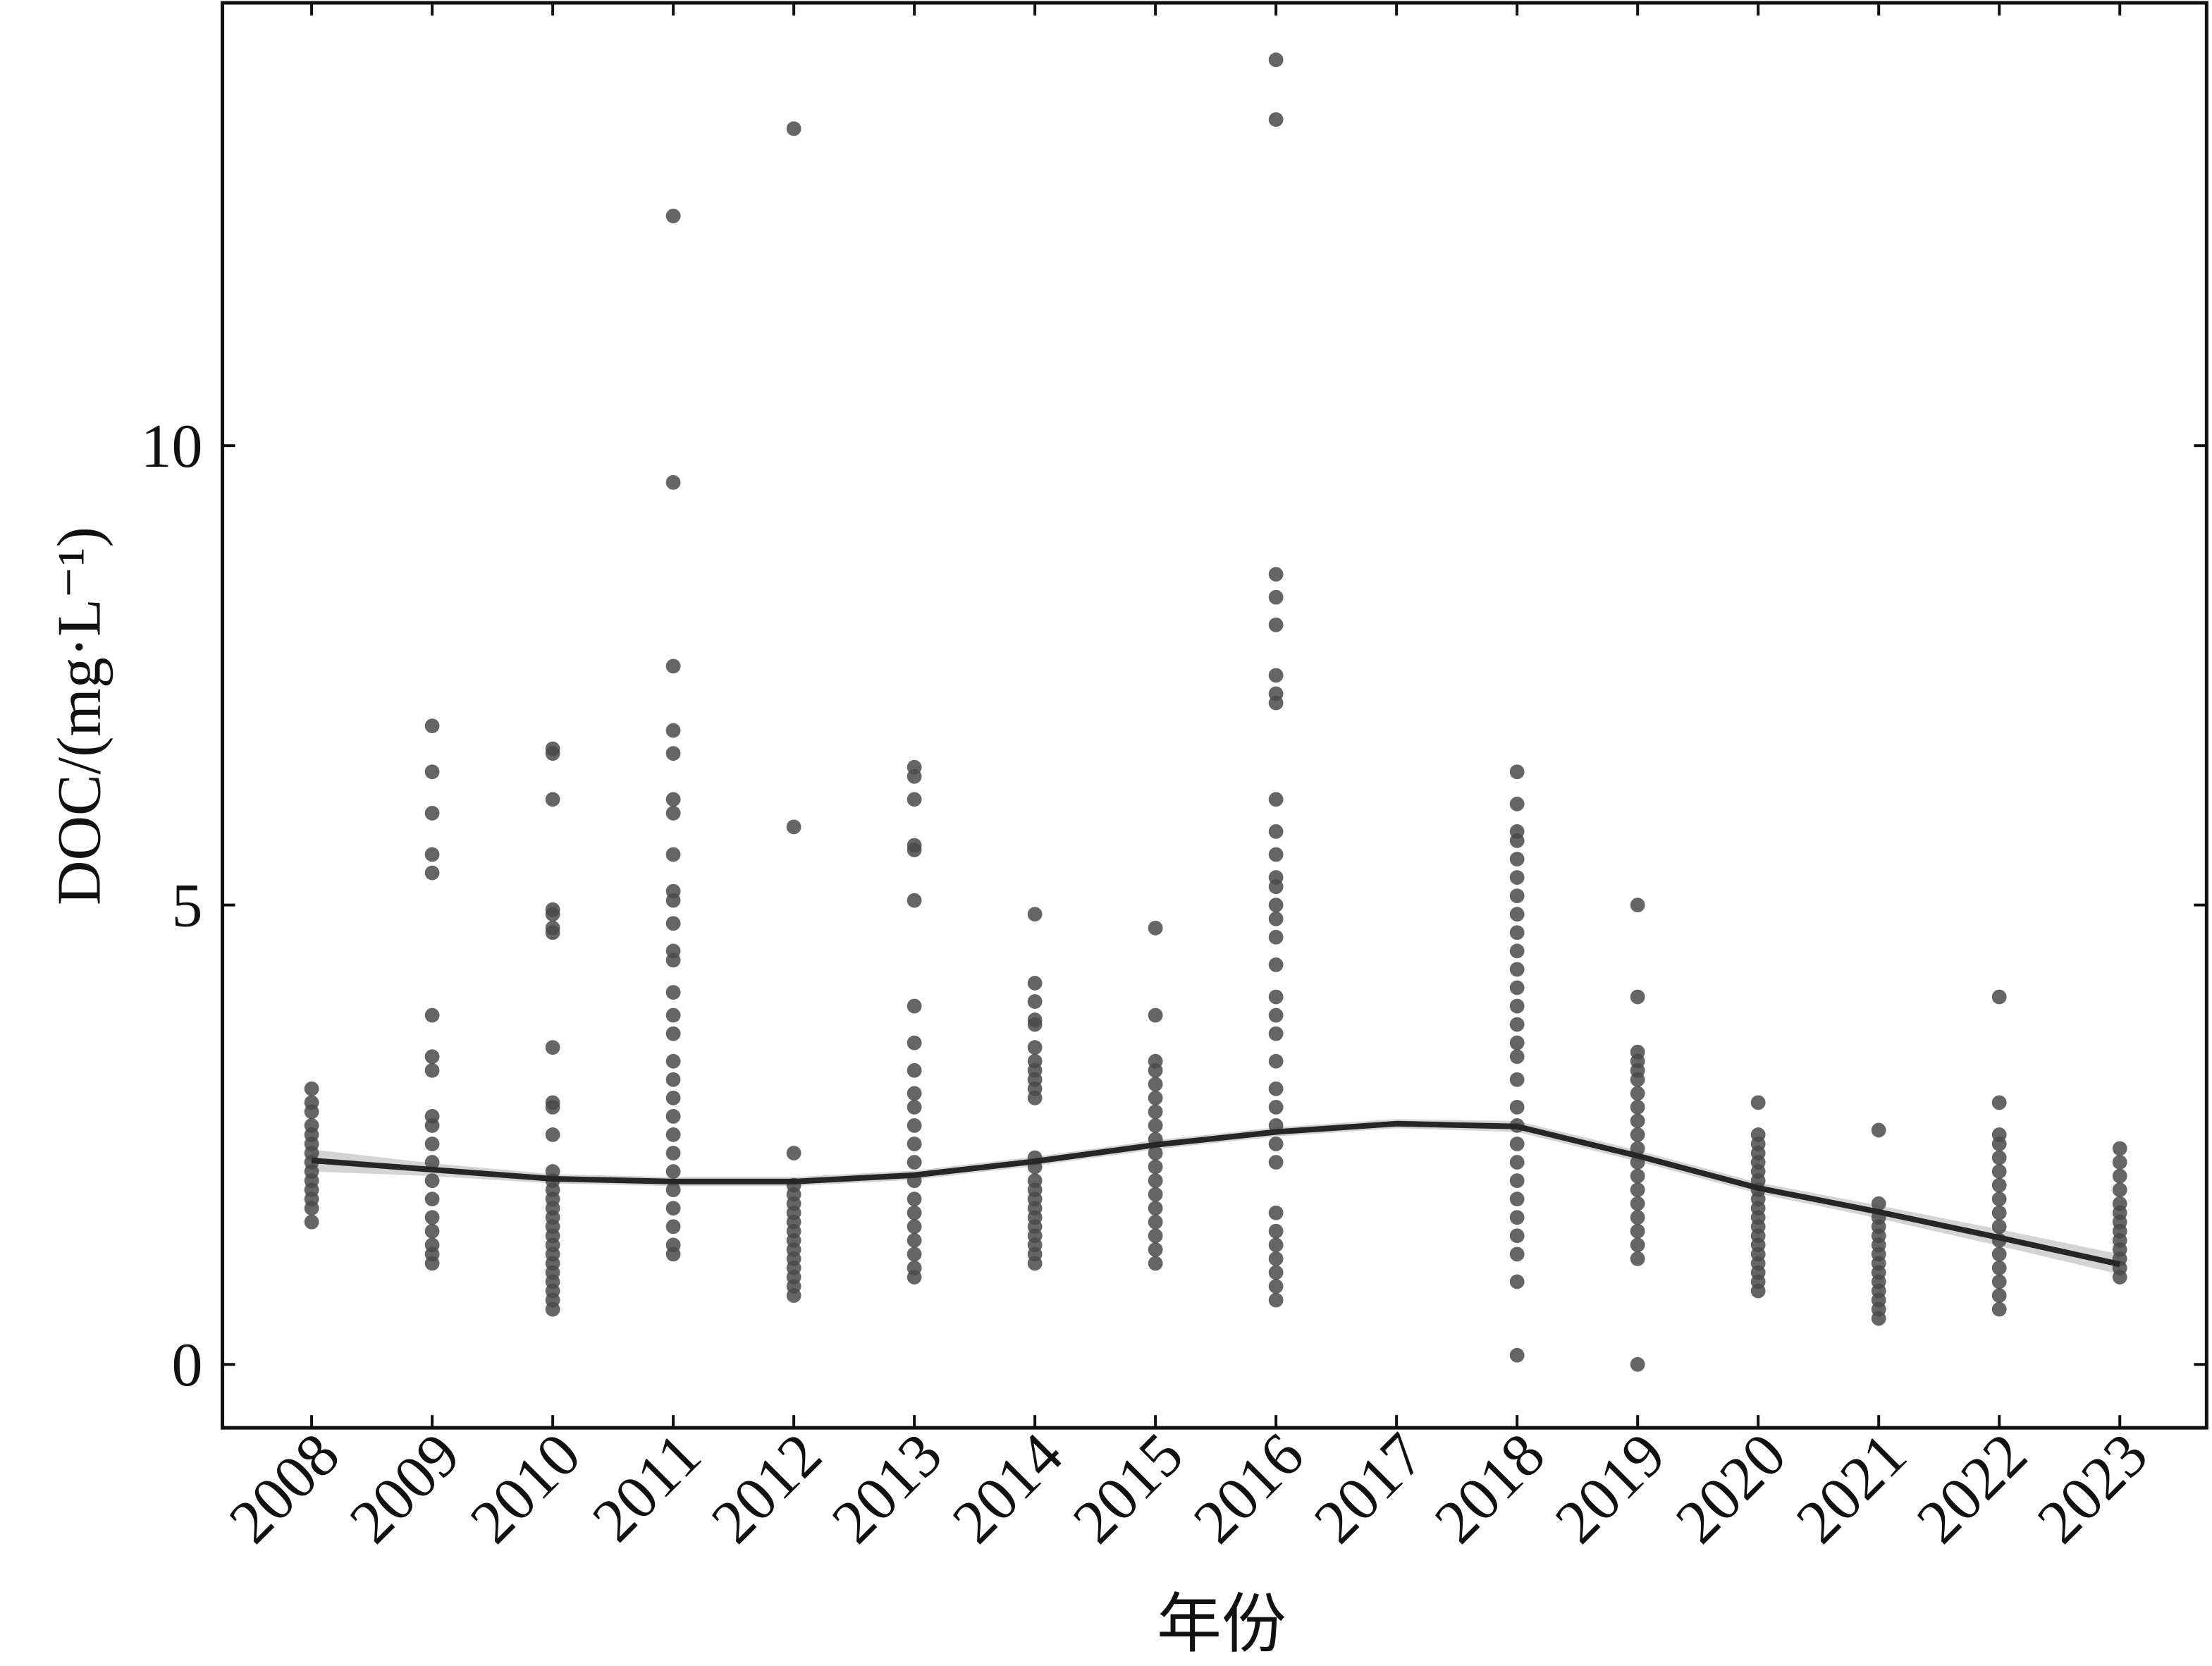 This screenshot has width=2212, height=1666. Describe the element at coordinates (1216, 1194) in the screenshot. I see `trend-line` at that location.